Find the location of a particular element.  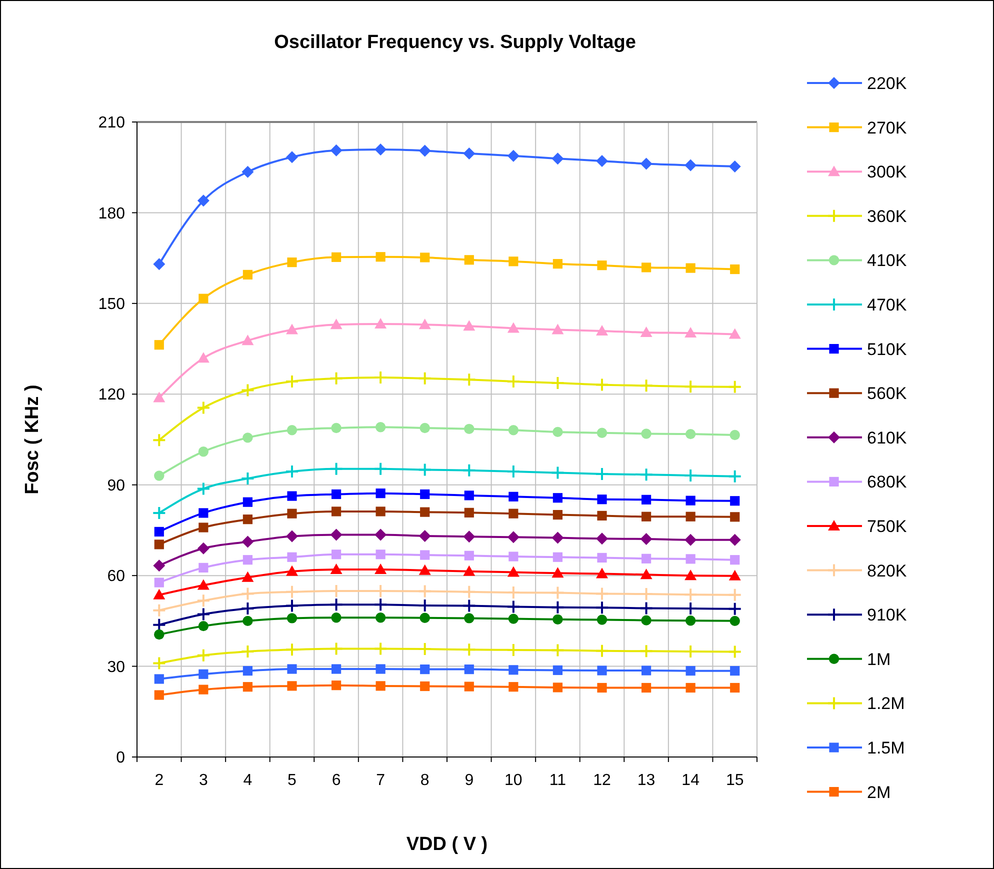

legend-label: 820K is located at coordinates (887, 570).